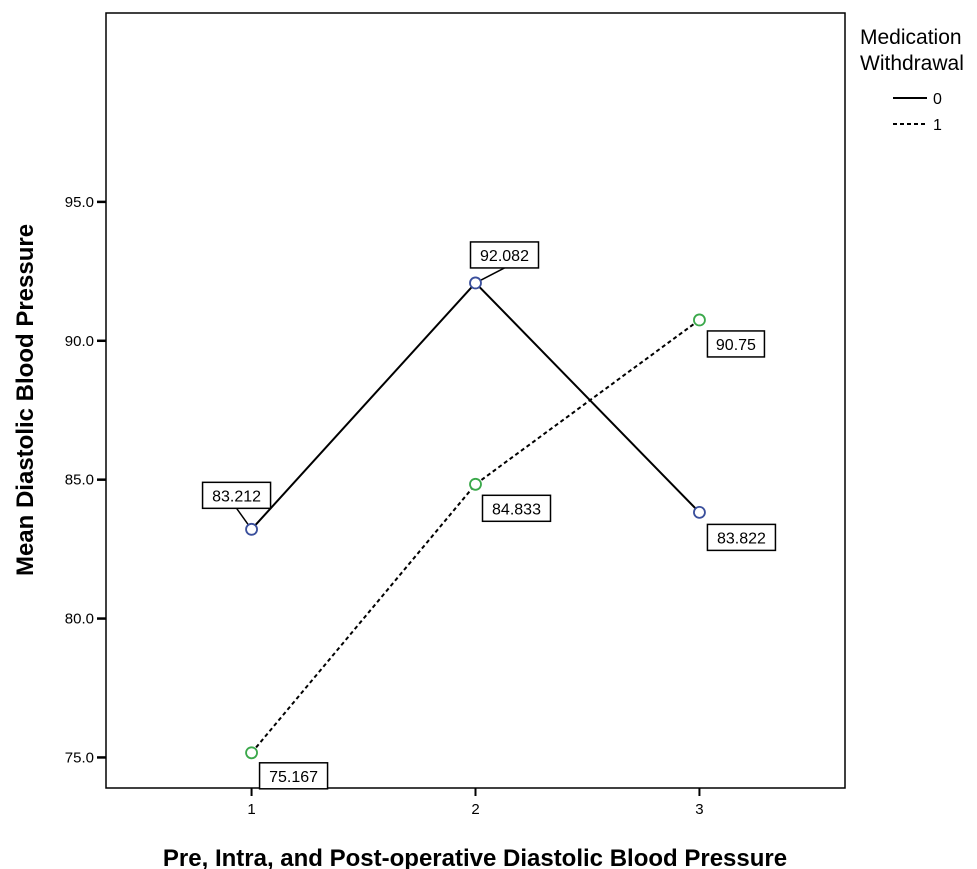 This screenshot has height=869, width=977. What do you see at coordinates (79, 480) in the screenshot?
I see `y-tick-label: 85.0` at bounding box center [79, 480].